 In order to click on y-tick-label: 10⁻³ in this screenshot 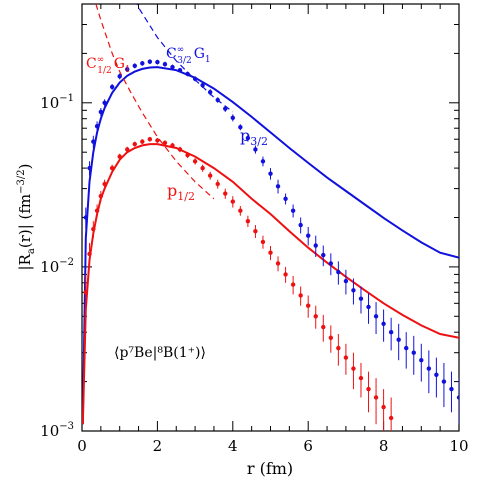, I will do `click(57, 430)`.